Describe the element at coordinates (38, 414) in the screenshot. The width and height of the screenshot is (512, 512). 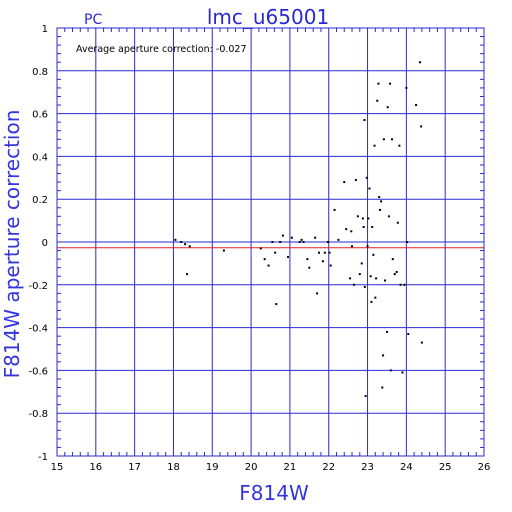
I see `y-tick-label: -0.8` at that location.